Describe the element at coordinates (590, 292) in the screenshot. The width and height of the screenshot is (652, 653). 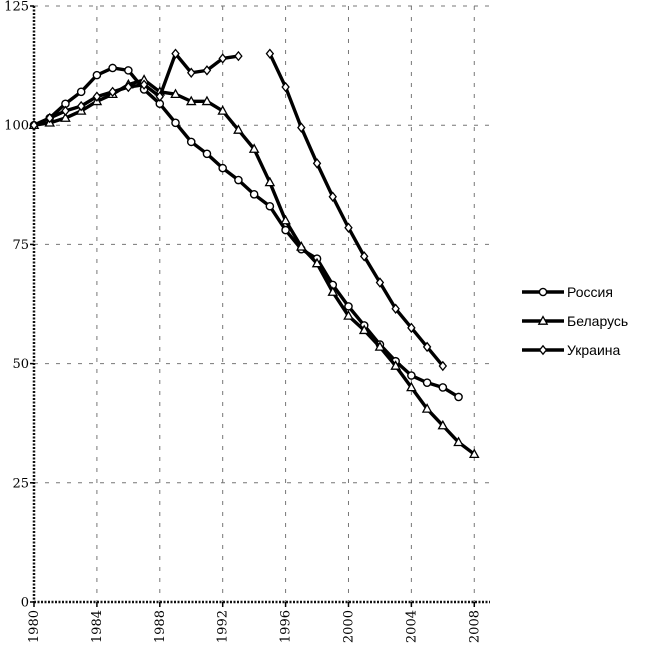
I see `legend-label: Россия` at that location.